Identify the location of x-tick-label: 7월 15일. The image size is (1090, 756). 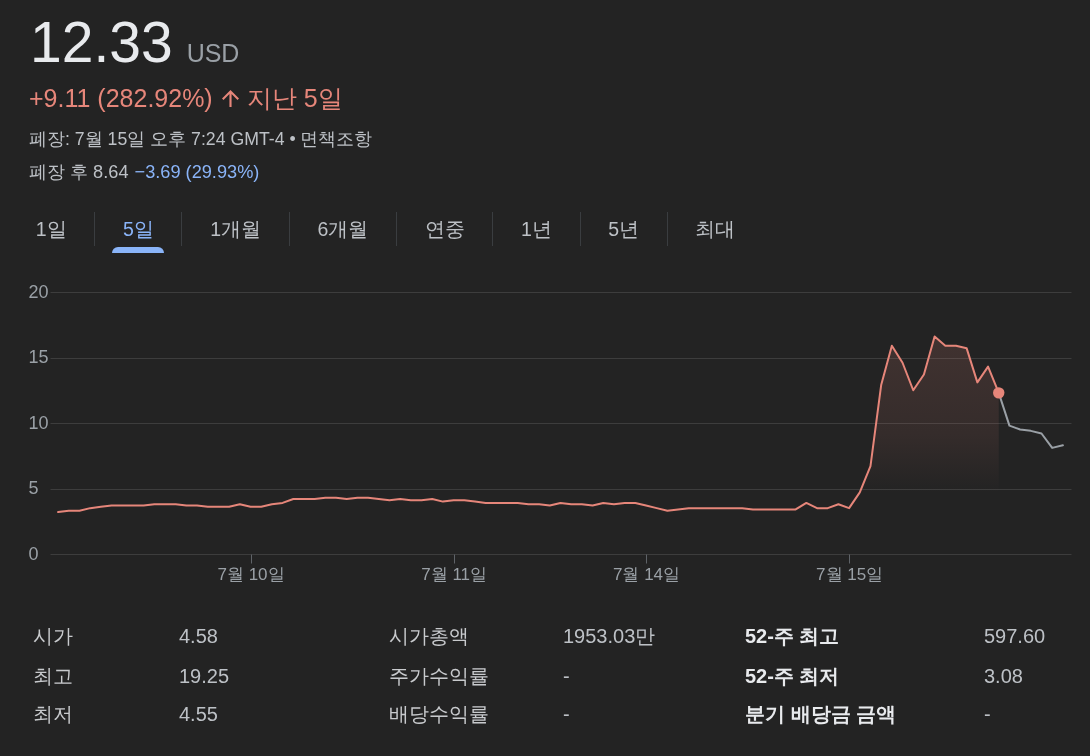
(850, 574).